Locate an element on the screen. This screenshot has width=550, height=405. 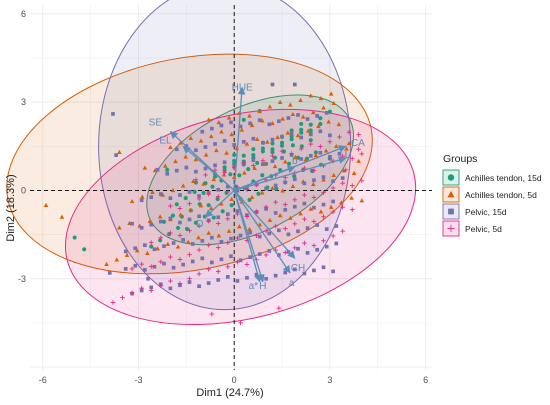
legend-label: Pelvic, 15d is located at coordinates (486, 212).